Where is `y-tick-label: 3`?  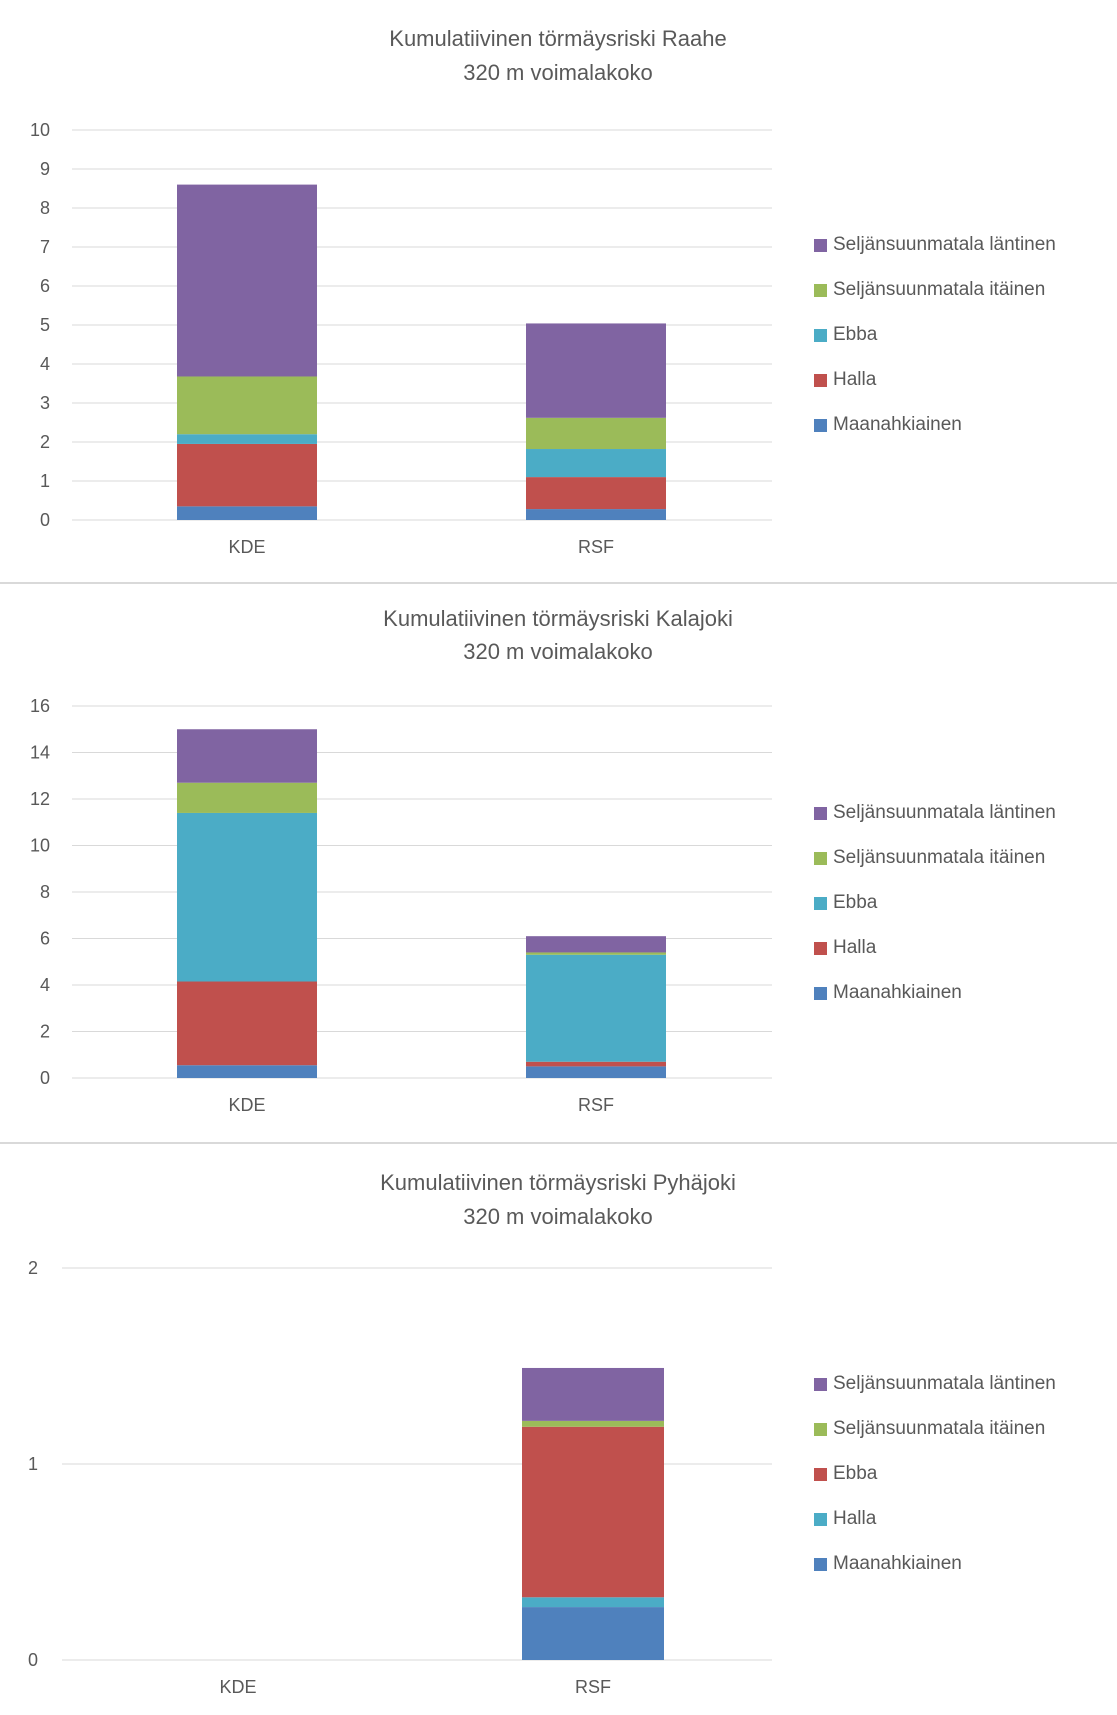
y-tick-label: 3 is located at coordinates (45, 403).